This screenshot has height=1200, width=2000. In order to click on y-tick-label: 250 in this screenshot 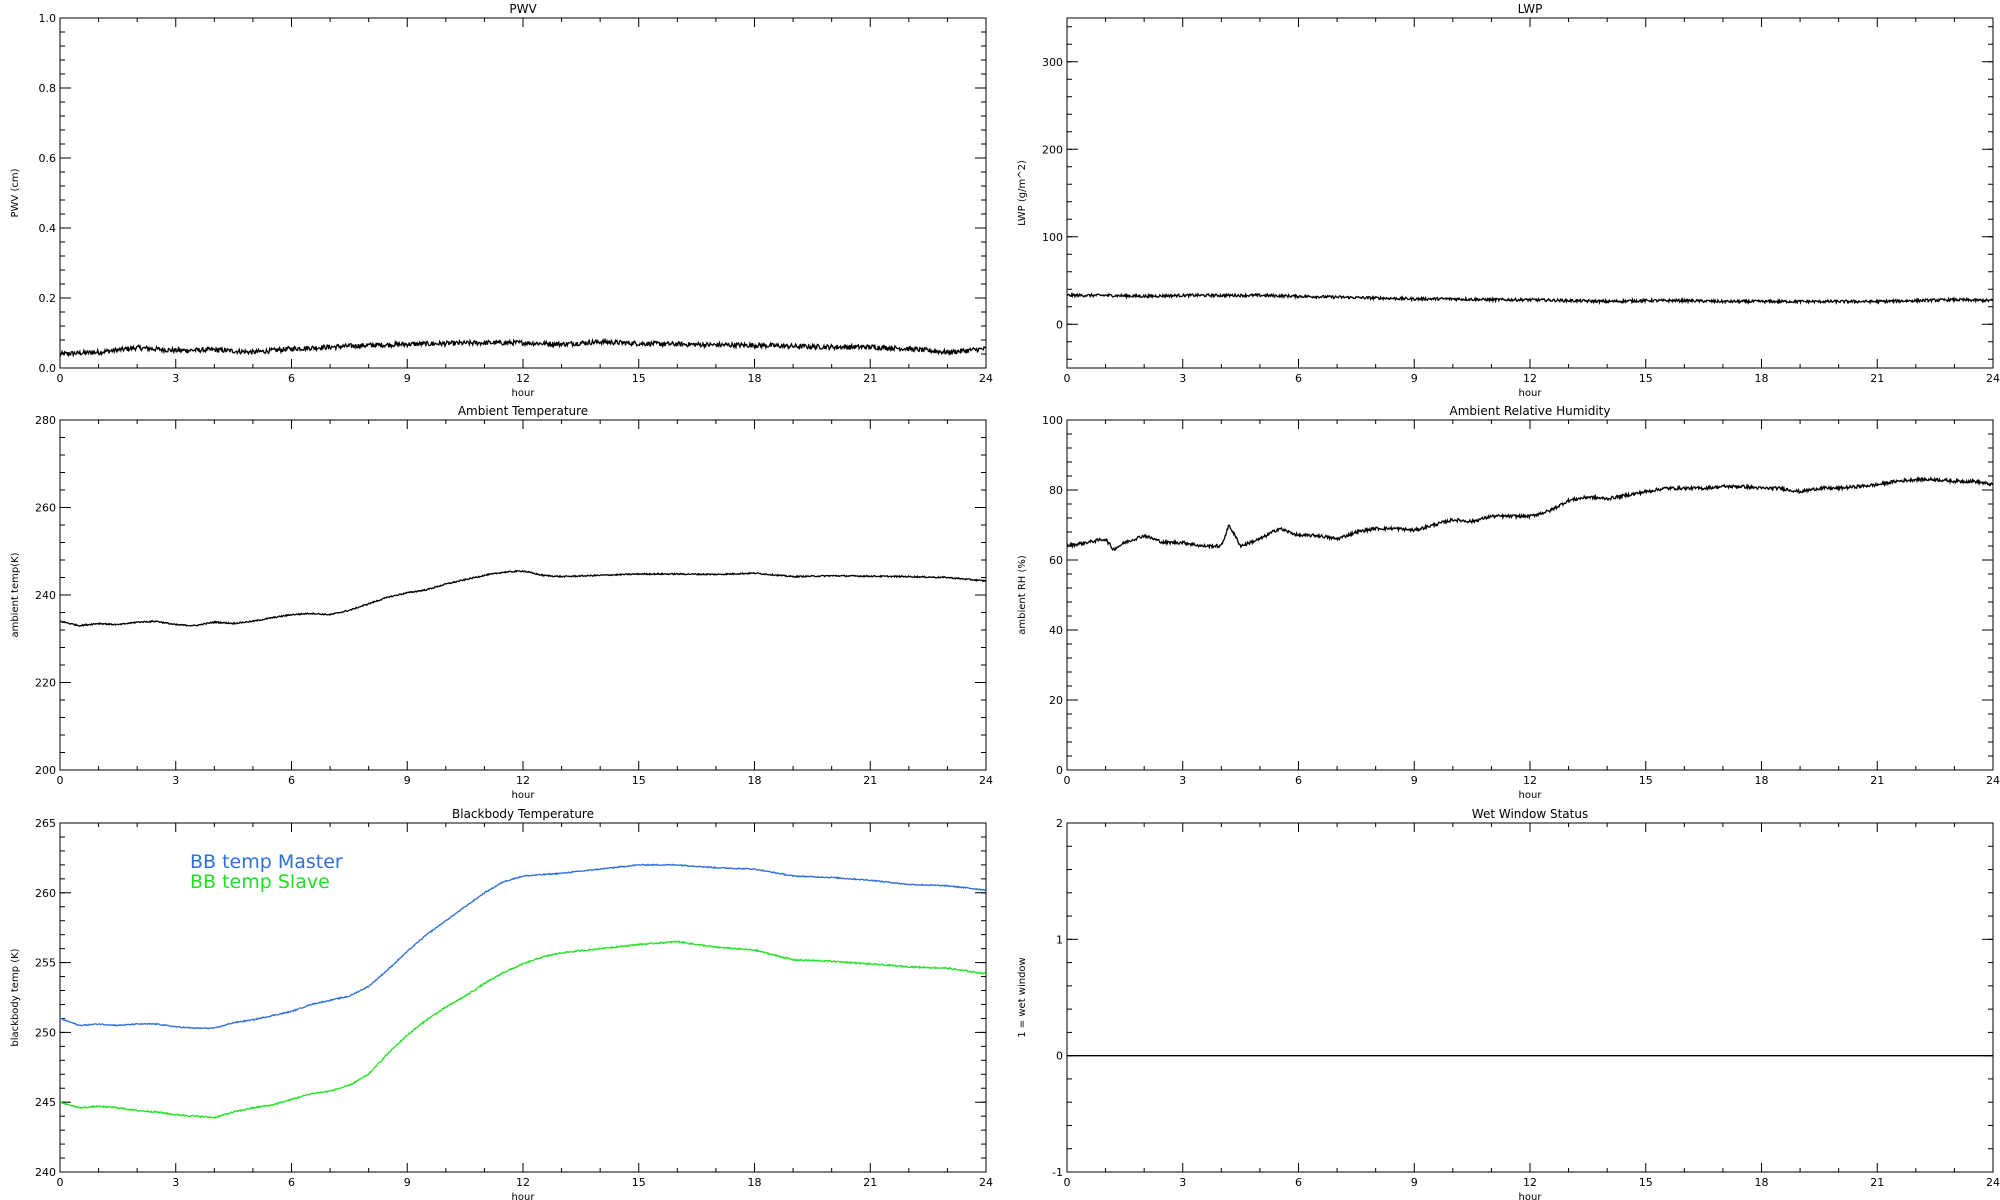, I will do `click(45, 1032)`.